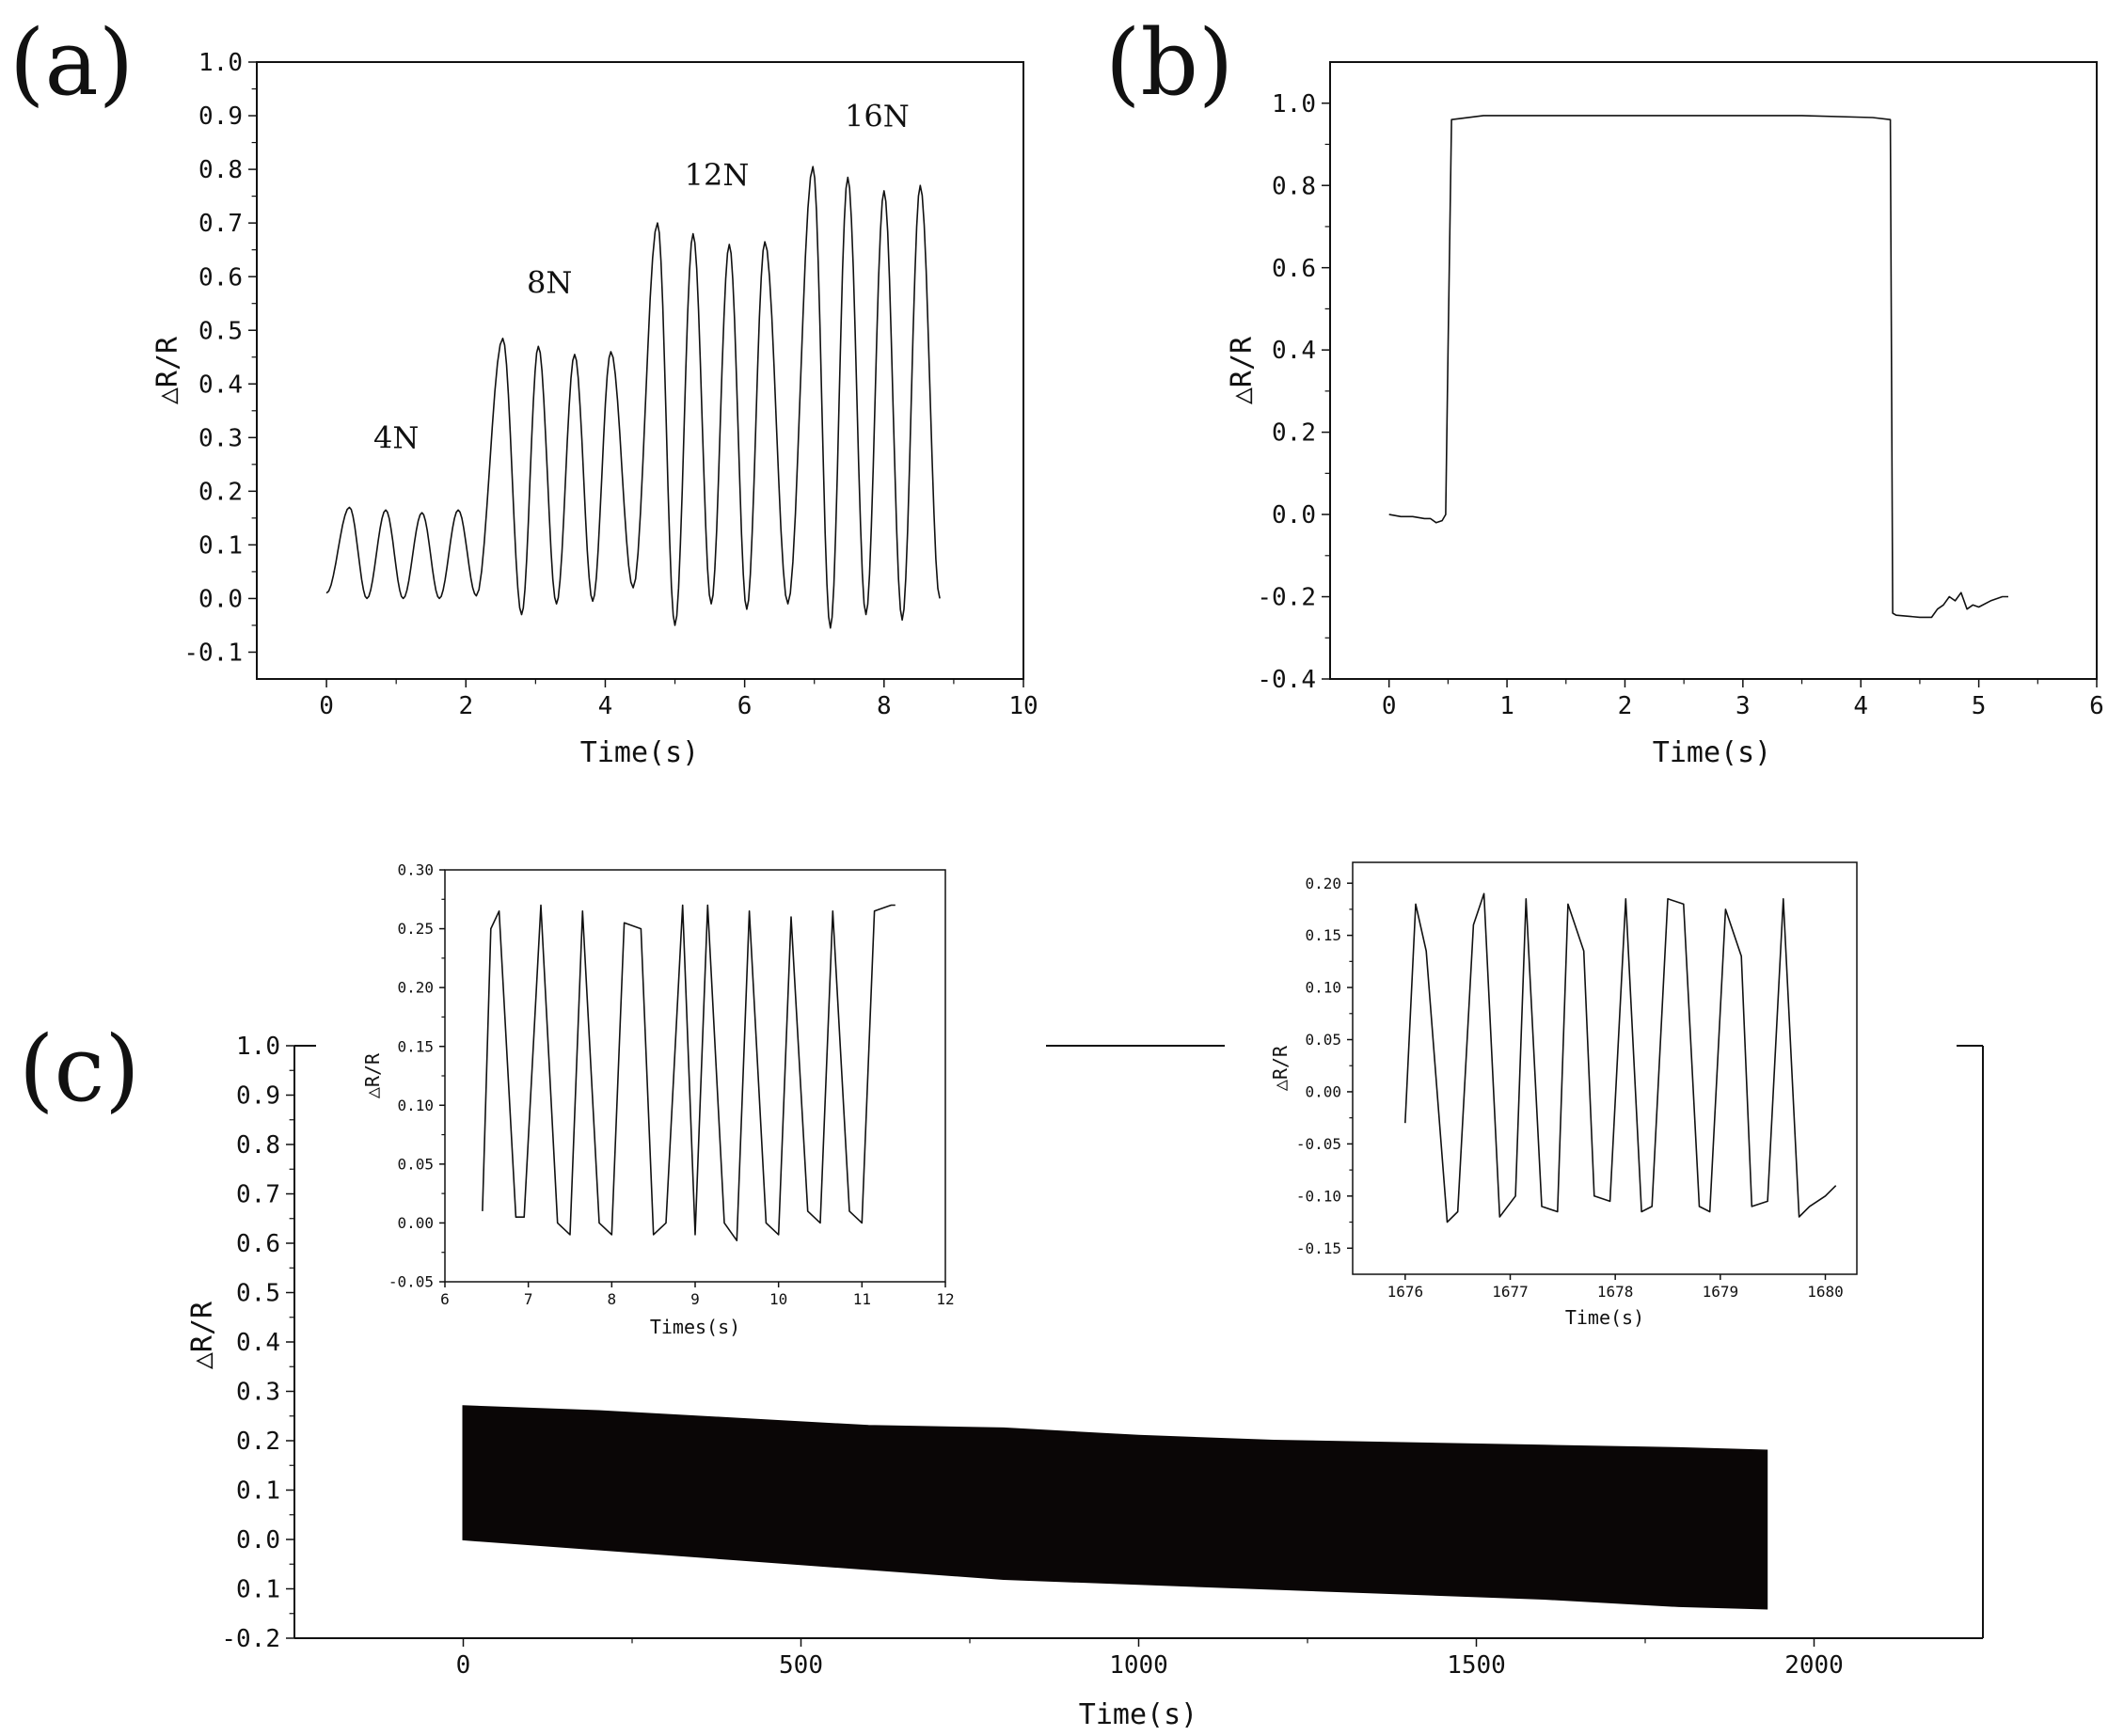 Image resolution: width=2124 pixels, height=1736 pixels. I want to click on x-tick-label: 9, so click(695, 1299).